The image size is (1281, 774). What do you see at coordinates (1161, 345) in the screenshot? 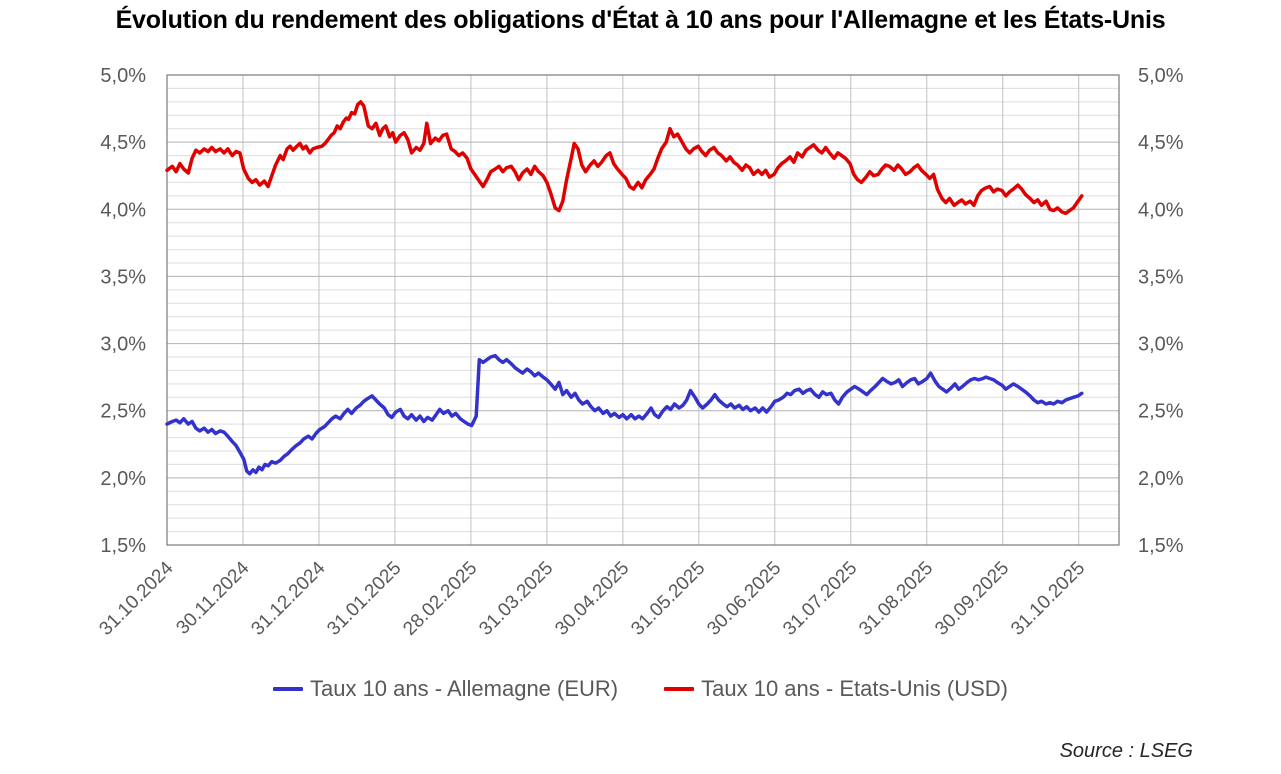
I see `y-axis-label-right: 3,0%` at bounding box center [1161, 345].